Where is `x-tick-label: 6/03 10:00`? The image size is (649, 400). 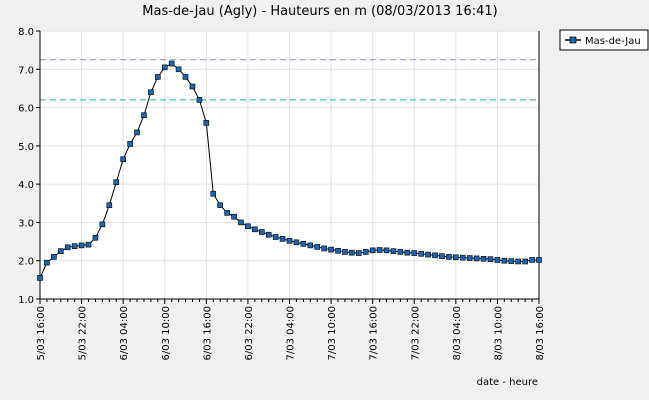
x-tick-label: 6/03 10:00 is located at coordinates (166, 333).